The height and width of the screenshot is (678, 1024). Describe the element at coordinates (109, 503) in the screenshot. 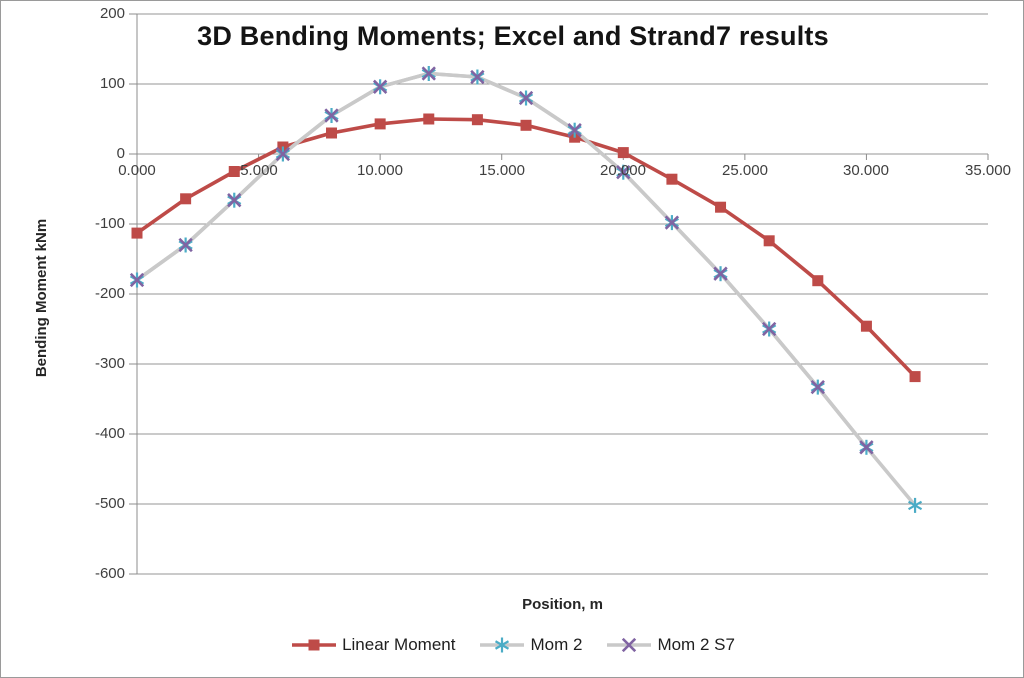

I see `y-tick-label: -500` at that location.